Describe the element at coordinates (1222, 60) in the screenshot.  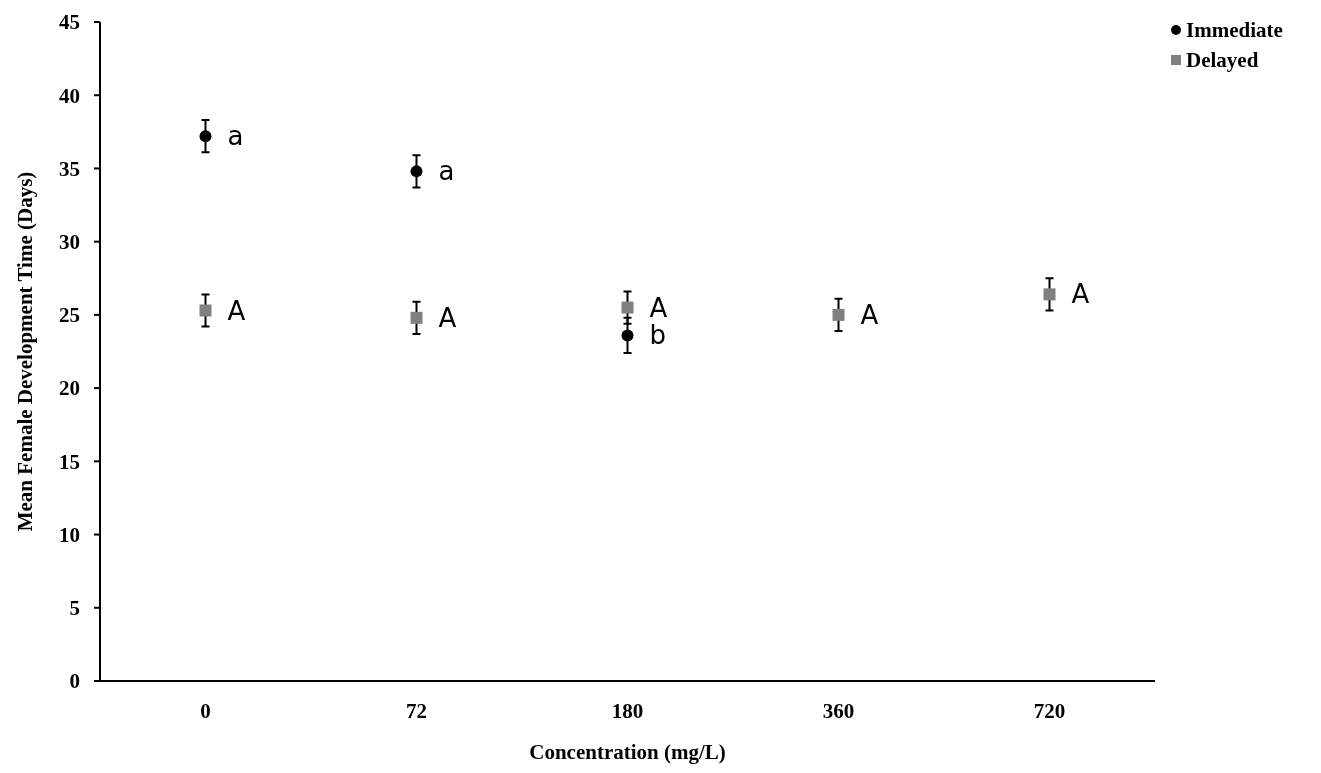
I see `legend-label: Delayed` at that location.